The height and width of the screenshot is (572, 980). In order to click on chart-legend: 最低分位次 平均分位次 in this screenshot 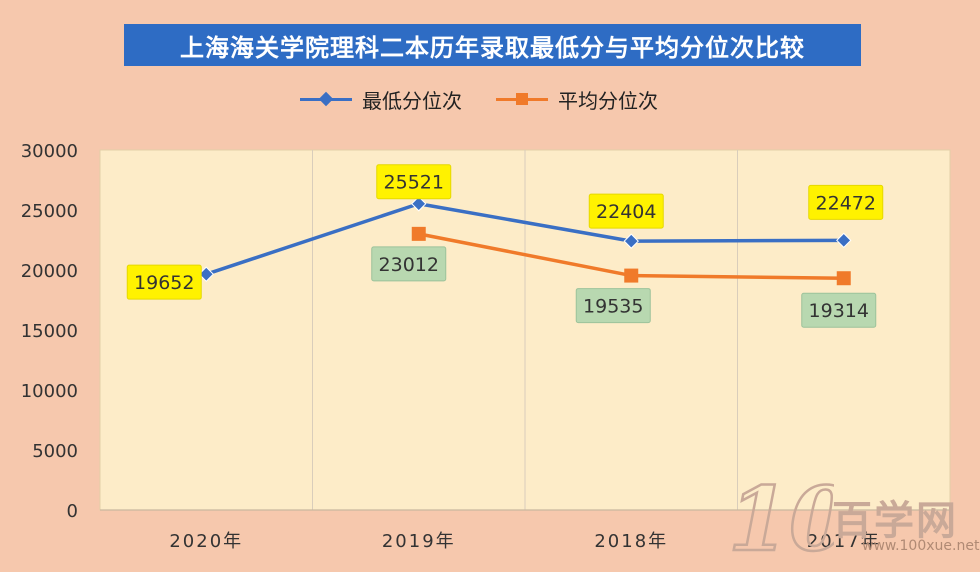, I will do `click(479, 99)`.